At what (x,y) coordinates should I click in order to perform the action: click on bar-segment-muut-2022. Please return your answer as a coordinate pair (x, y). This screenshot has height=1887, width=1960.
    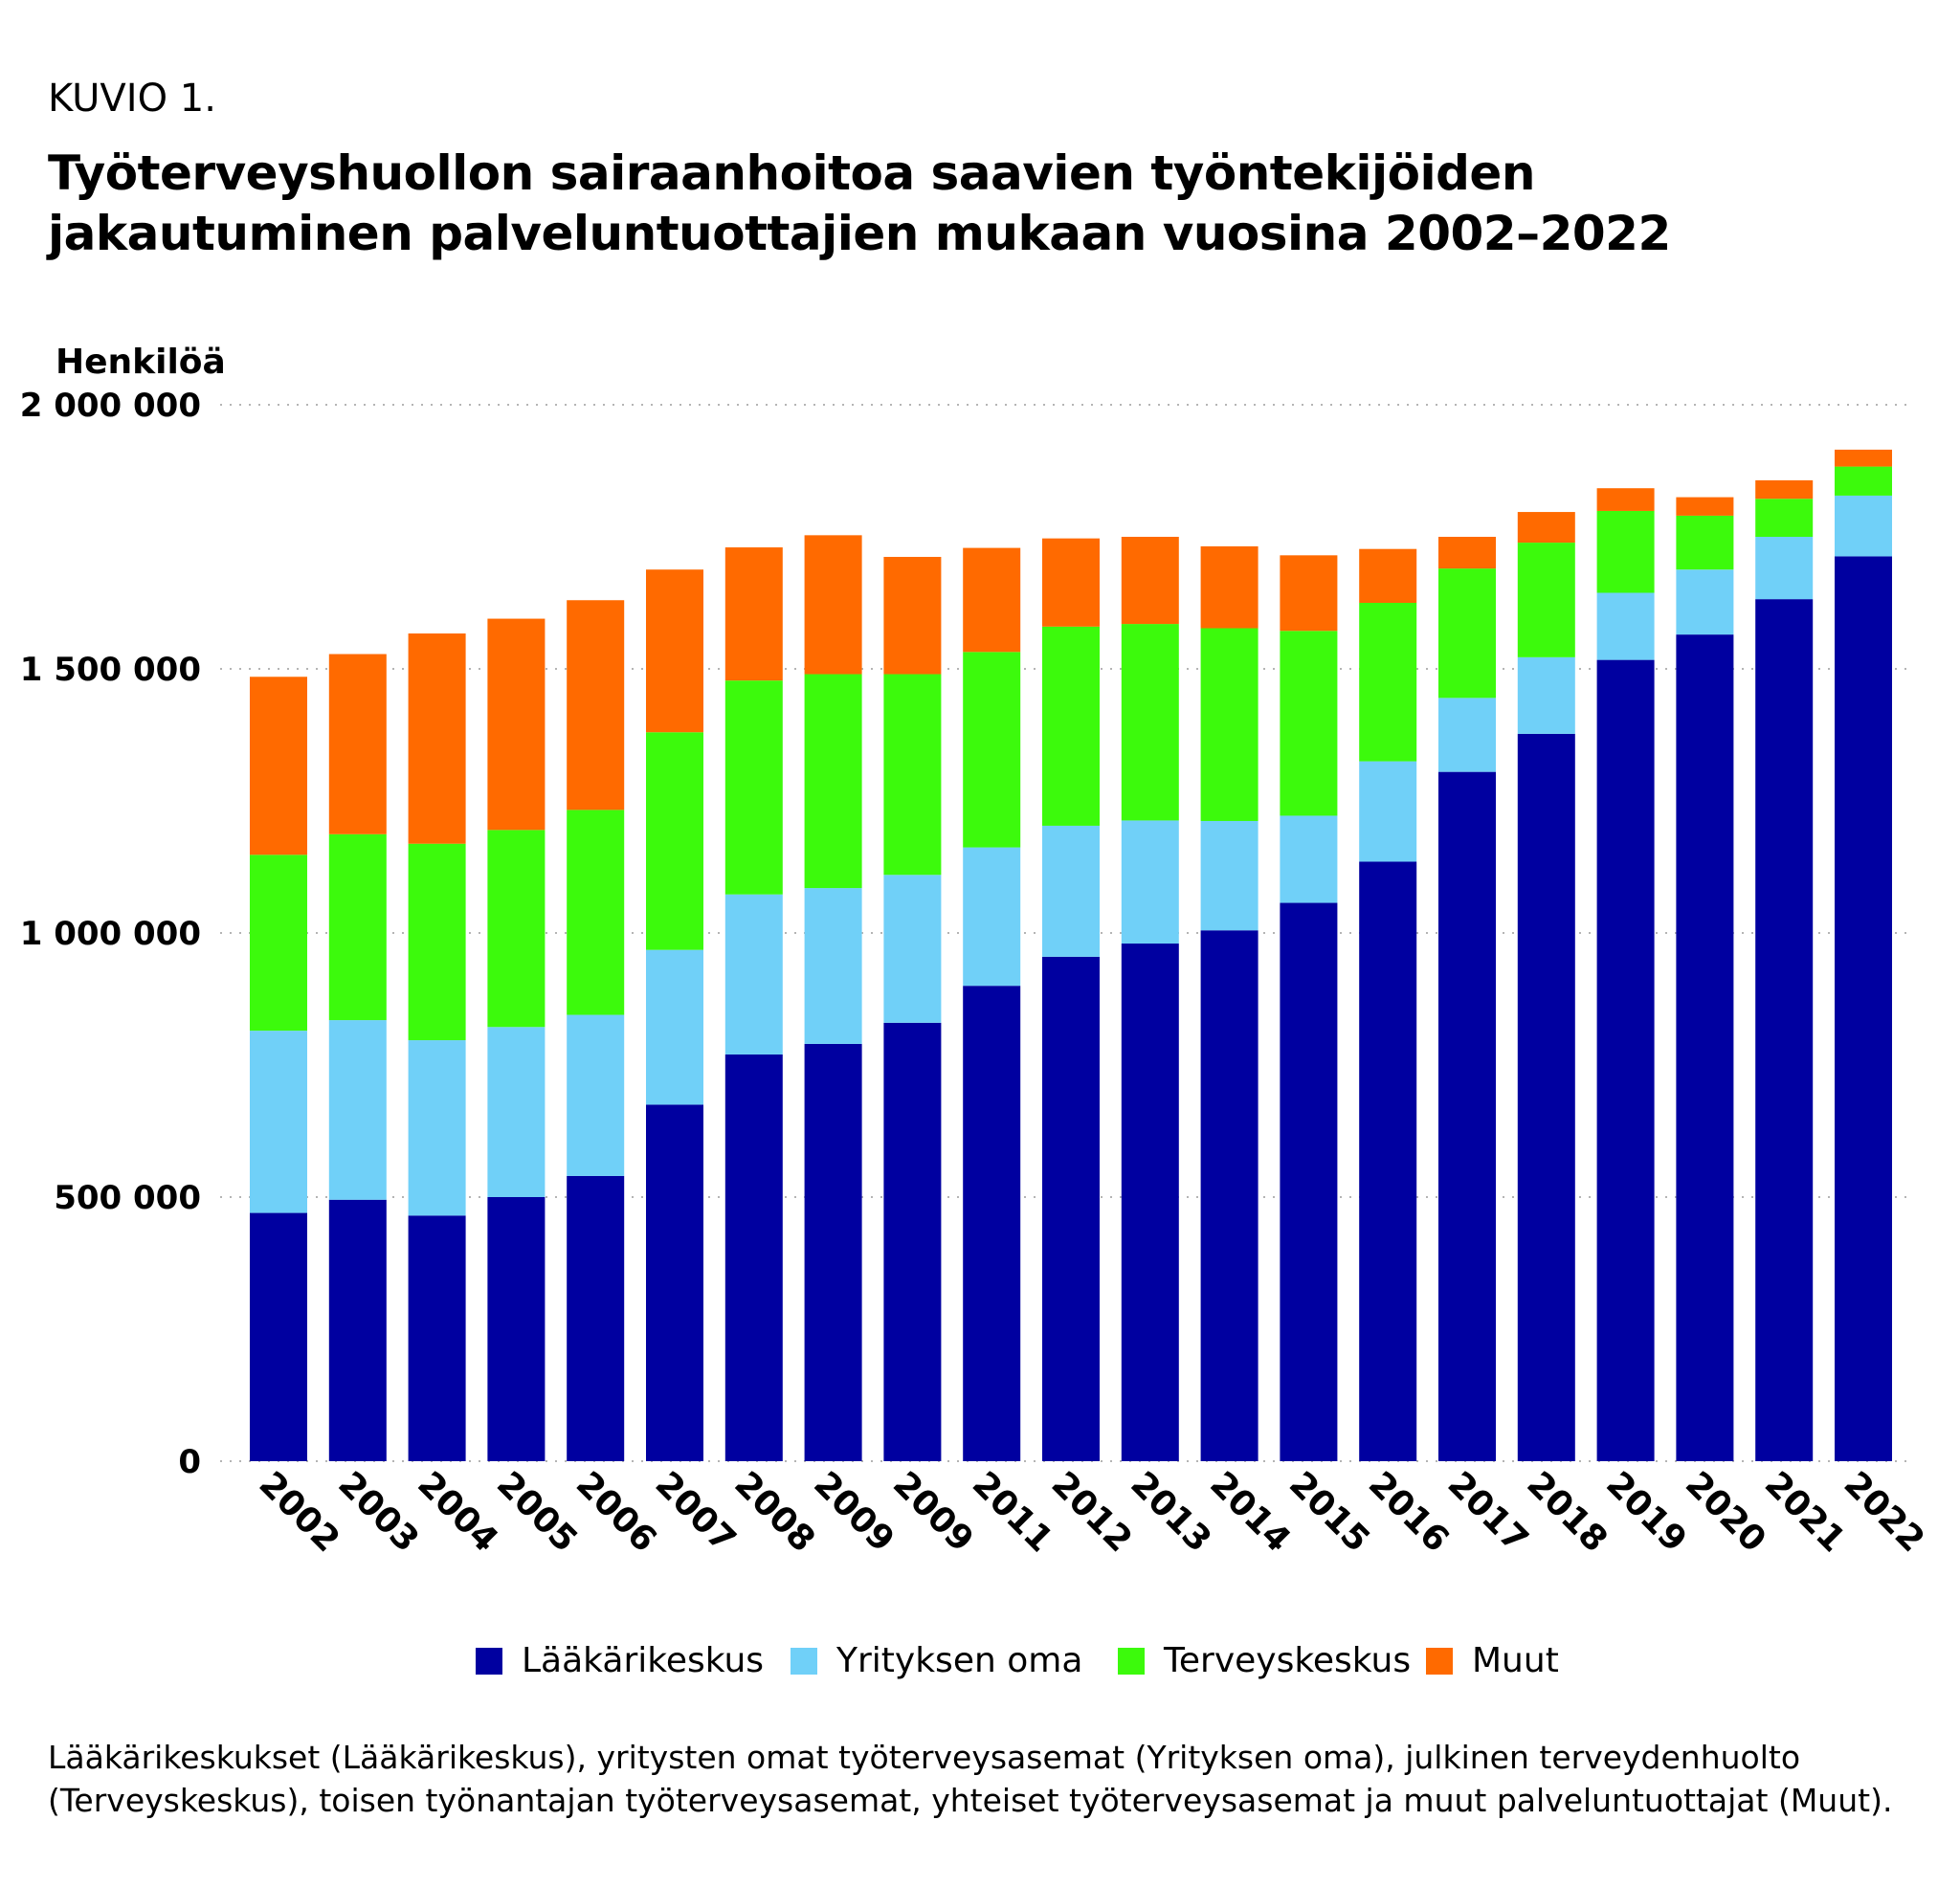
    Looking at the image, I should click on (1863, 458).